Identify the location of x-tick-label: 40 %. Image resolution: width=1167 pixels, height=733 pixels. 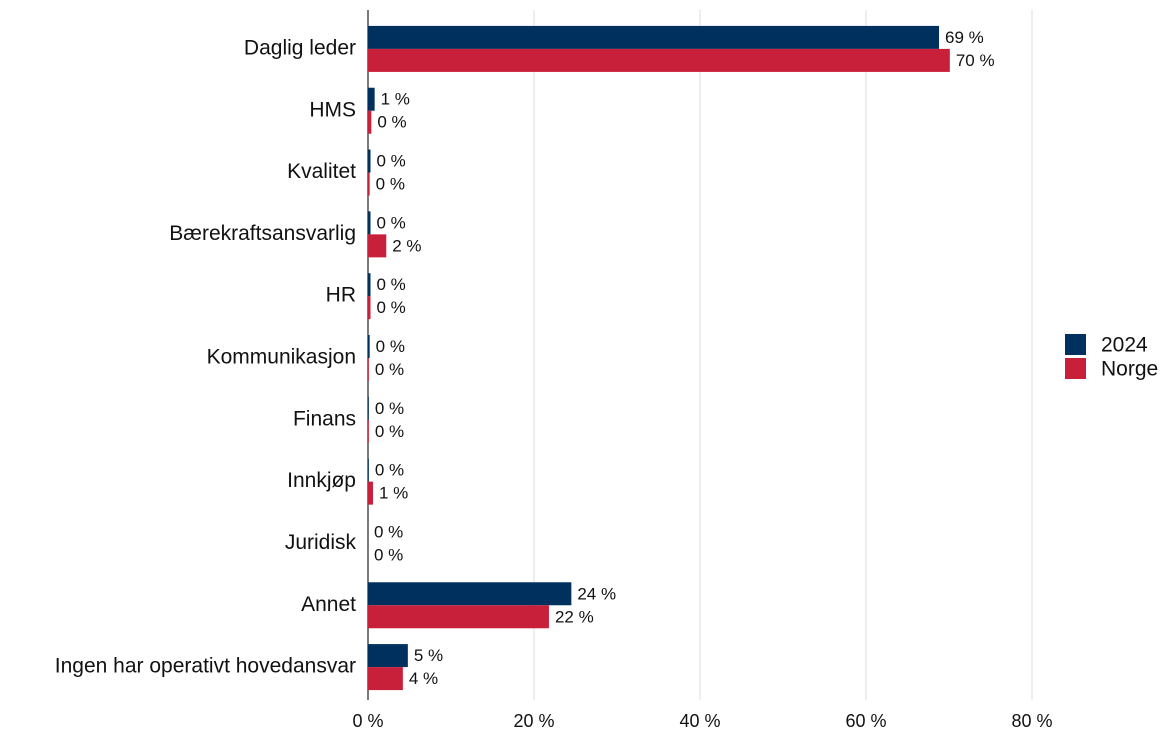
(699, 721).